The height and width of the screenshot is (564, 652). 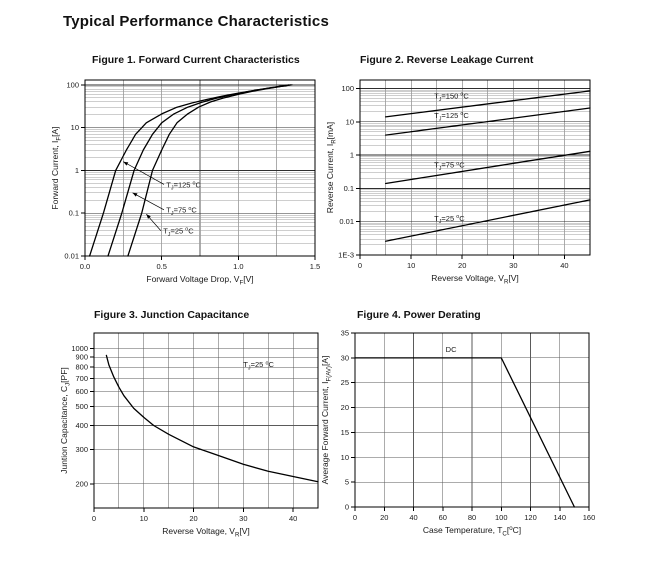 What do you see at coordinates (56, 167) in the screenshot?
I see `svg-text: Forward Current, IF[A]` at bounding box center [56, 167].